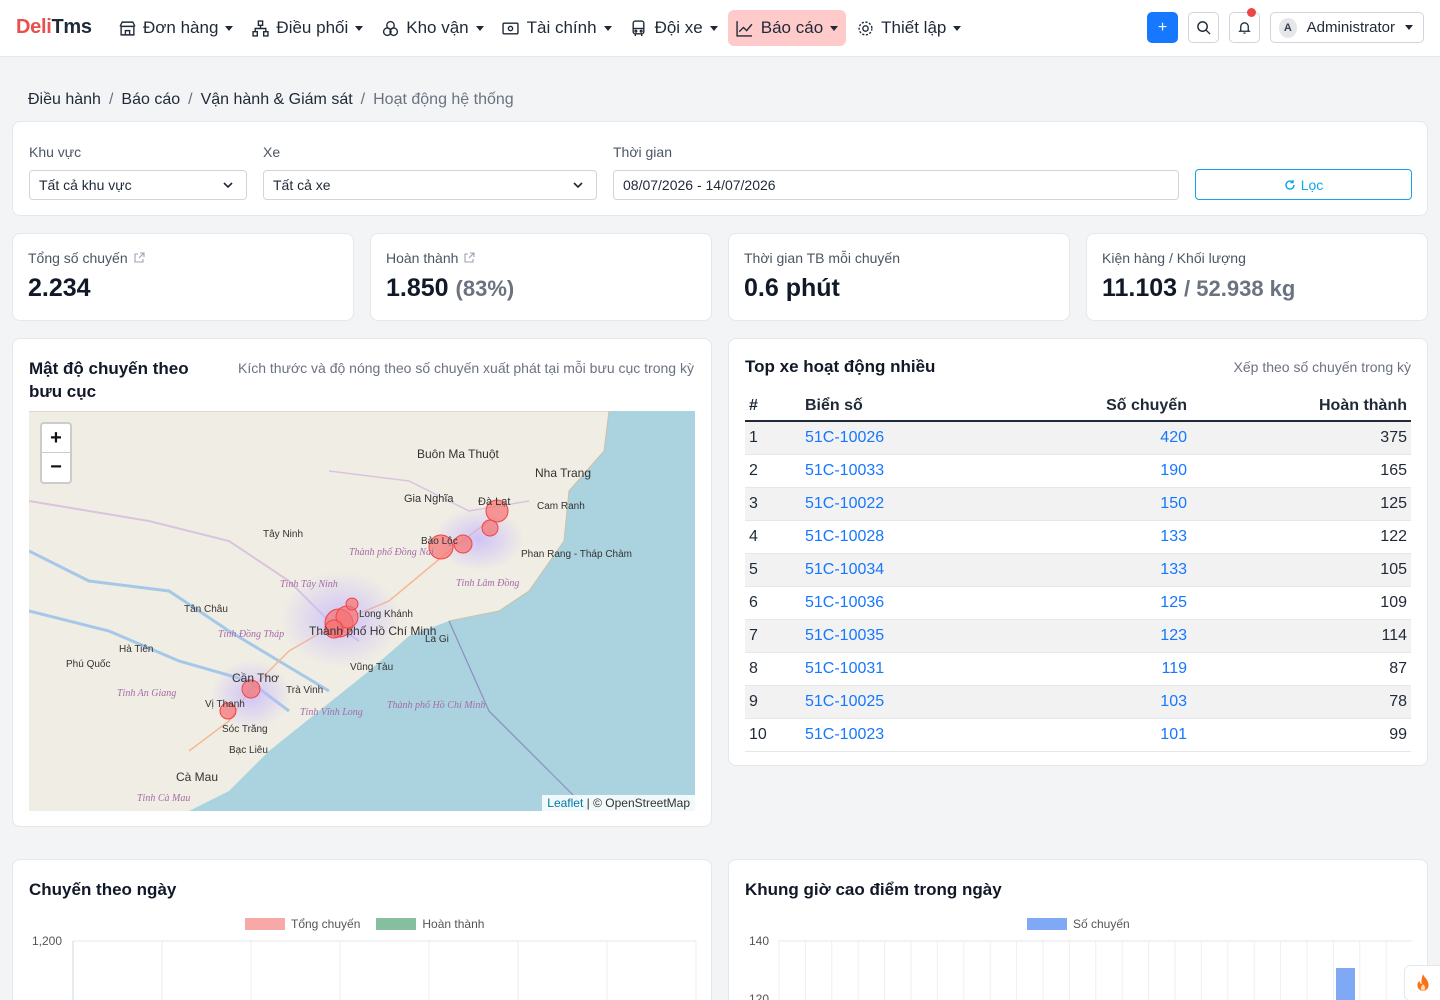  I want to click on nav-bao-cao: Báo cáo, so click(787, 28).